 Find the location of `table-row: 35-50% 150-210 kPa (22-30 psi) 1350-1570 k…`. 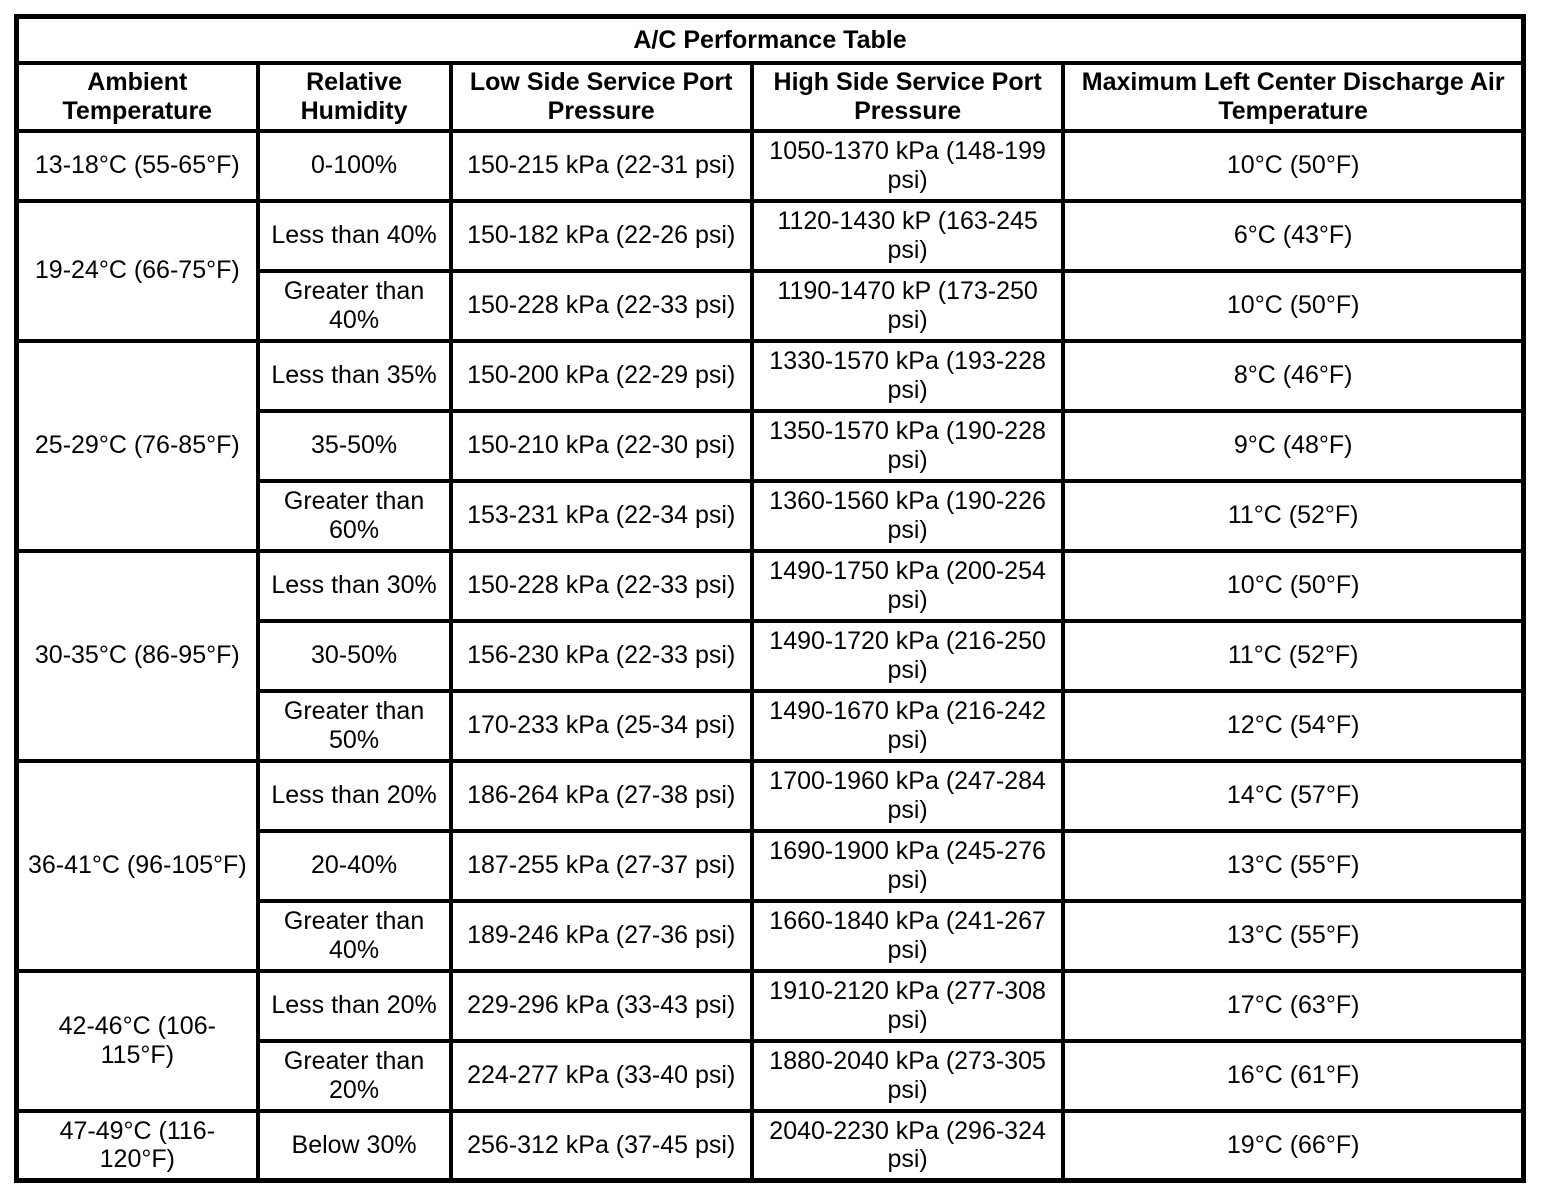

table-row: 35-50% 150-210 kPa (22-30 psi) 1350-1570 k… is located at coordinates (771, 445).